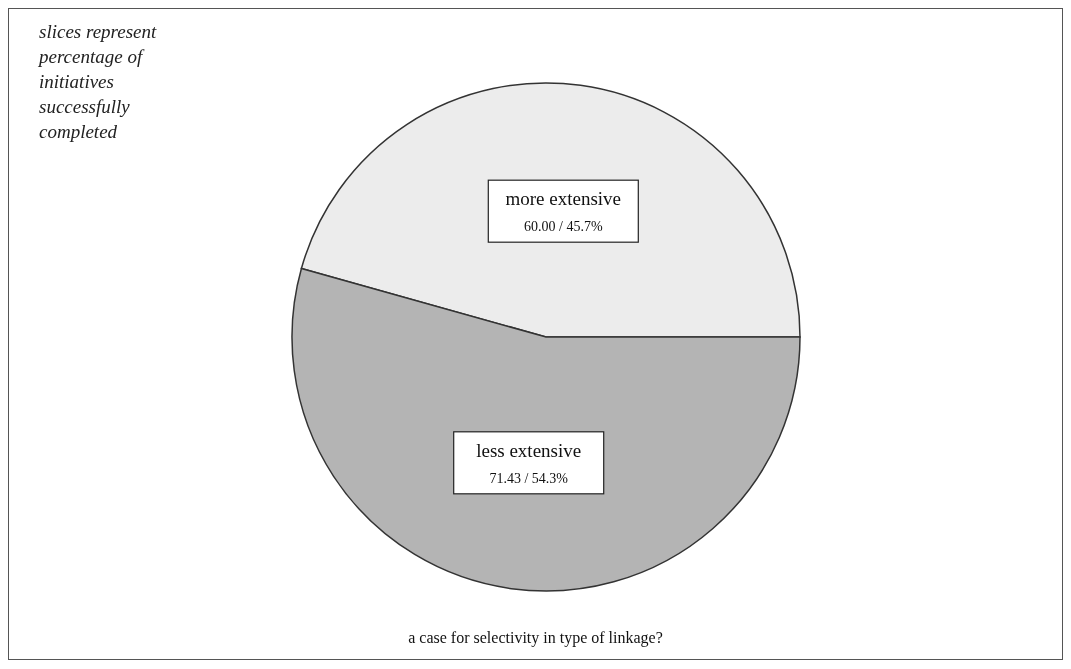 Image resolution: width=1071 pixels, height=669 pixels. Describe the element at coordinates (535, 638) in the screenshot. I see `text: a case for selectivity in type of linkage?` at that location.